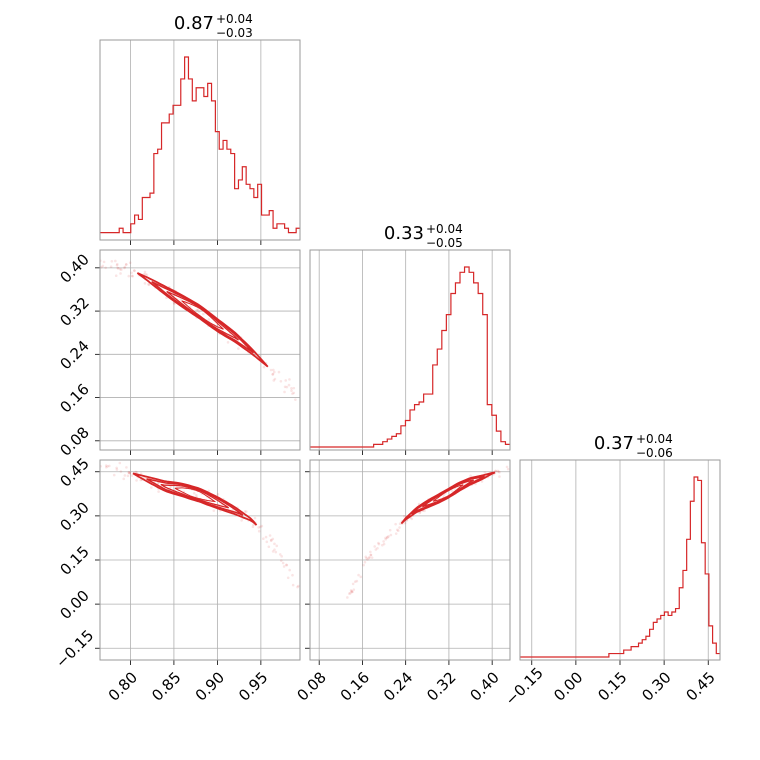  Describe the element at coordinates (614, 443) in the screenshot. I see `title-value: 0.37` at that location.